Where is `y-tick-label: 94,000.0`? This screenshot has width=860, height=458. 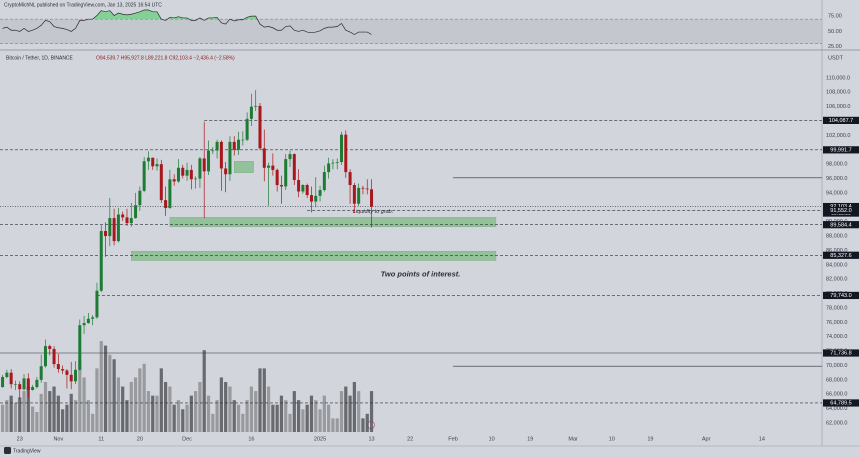 y-tick-label: 94,000.0 is located at coordinates (836, 193).